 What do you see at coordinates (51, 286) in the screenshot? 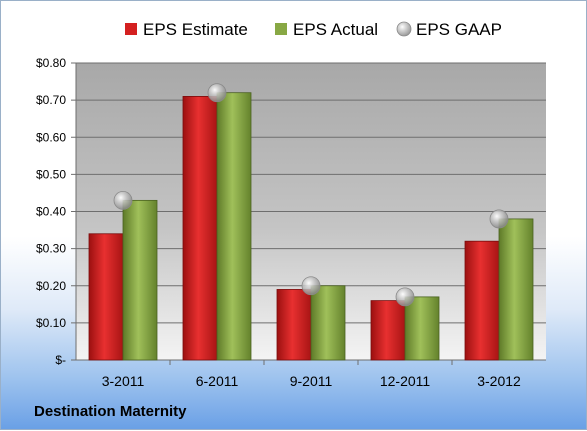
I see `y-tick-label: $0.20` at bounding box center [51, 286].